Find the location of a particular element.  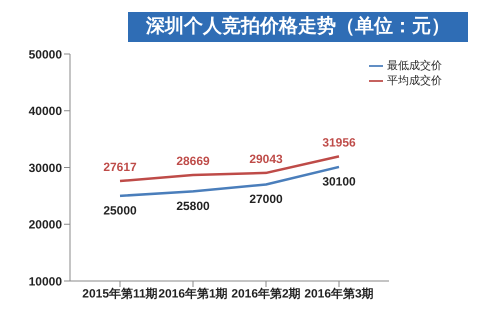

data-label: 25800 is located at coordinates (193, 205).